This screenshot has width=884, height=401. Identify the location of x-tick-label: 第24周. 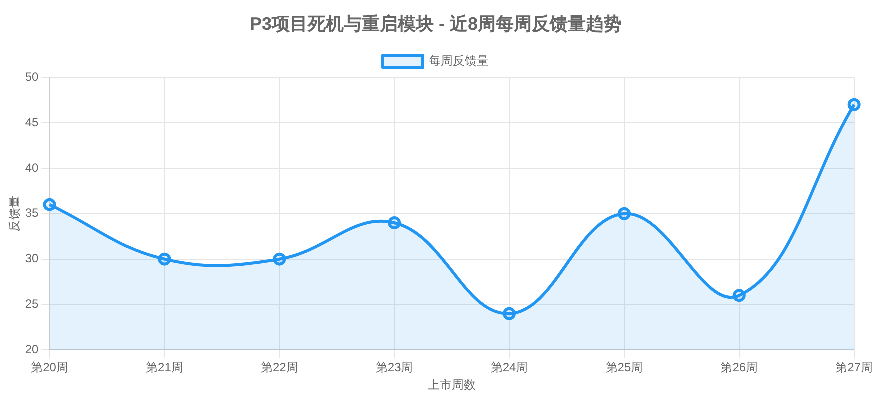
(509, 367).